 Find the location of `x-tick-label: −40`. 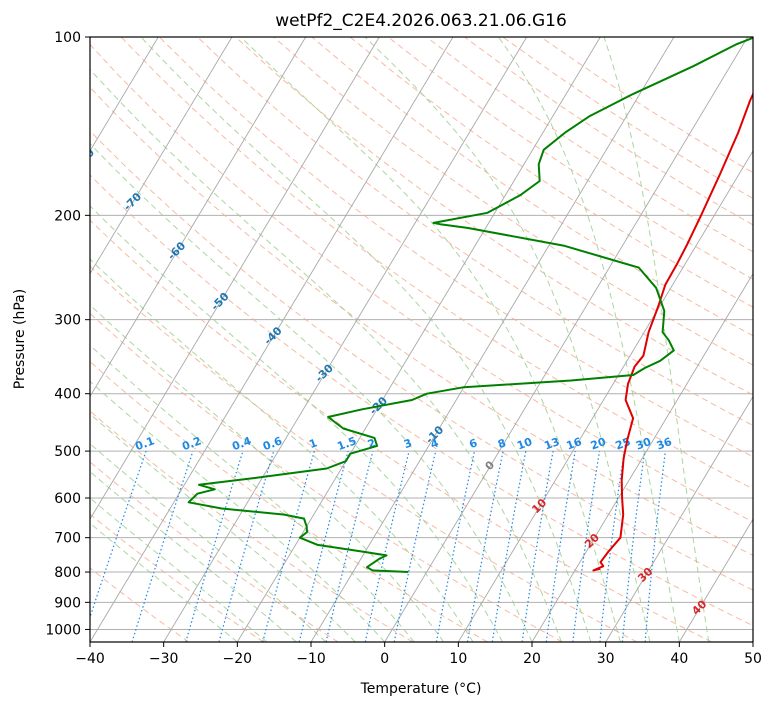

x-tick-label: −40 is located at coordinates (90, 659).